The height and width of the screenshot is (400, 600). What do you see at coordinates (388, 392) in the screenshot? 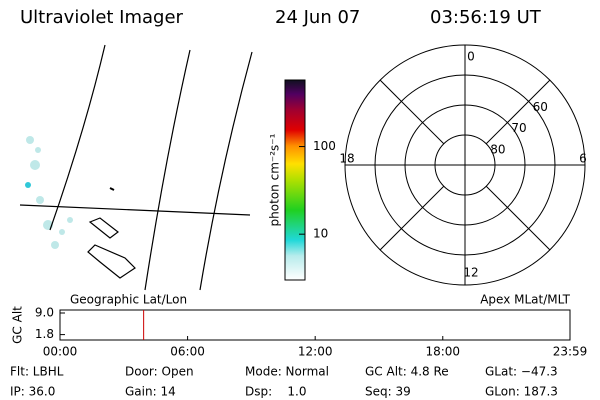
I see `status-field: Seq: 39` at bounding box center [388, 392].